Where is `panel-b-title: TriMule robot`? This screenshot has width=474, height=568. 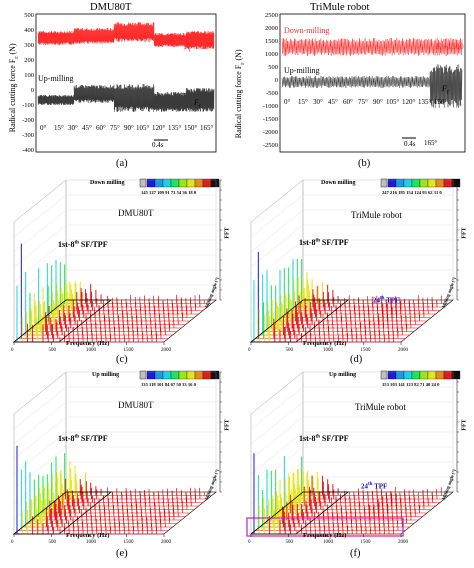
panel-b-title: TriMule robot is located at coordinates (340, 7).